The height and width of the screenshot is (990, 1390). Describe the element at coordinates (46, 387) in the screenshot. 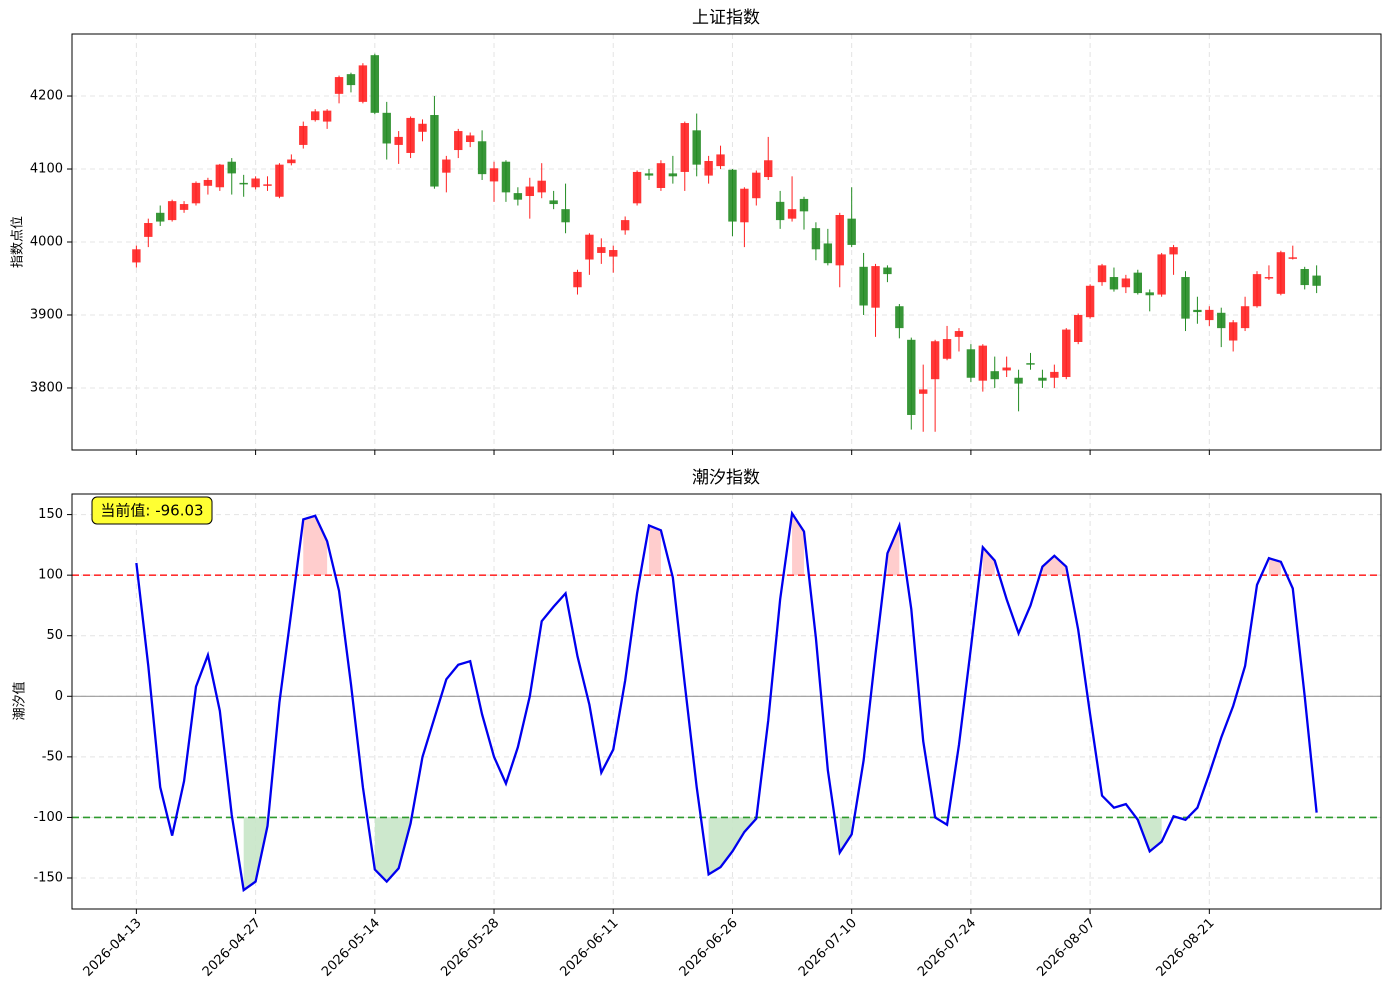

I see `y-tick-label: 3800` at that location.